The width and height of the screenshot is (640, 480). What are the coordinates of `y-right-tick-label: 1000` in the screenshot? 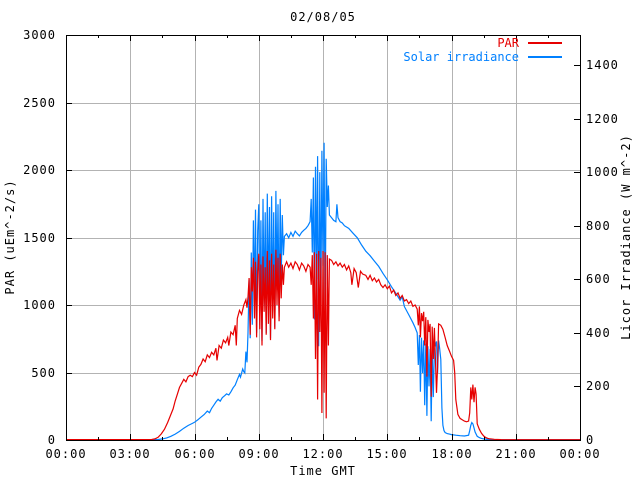 It's located at (602, 172).